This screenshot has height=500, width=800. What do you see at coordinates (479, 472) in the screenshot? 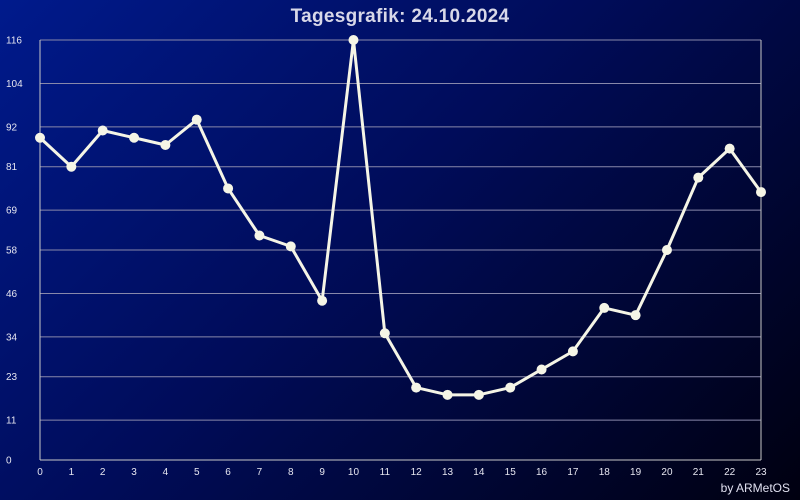
I see `x-tick-label-14: 14` at bounding box center [479, 472].